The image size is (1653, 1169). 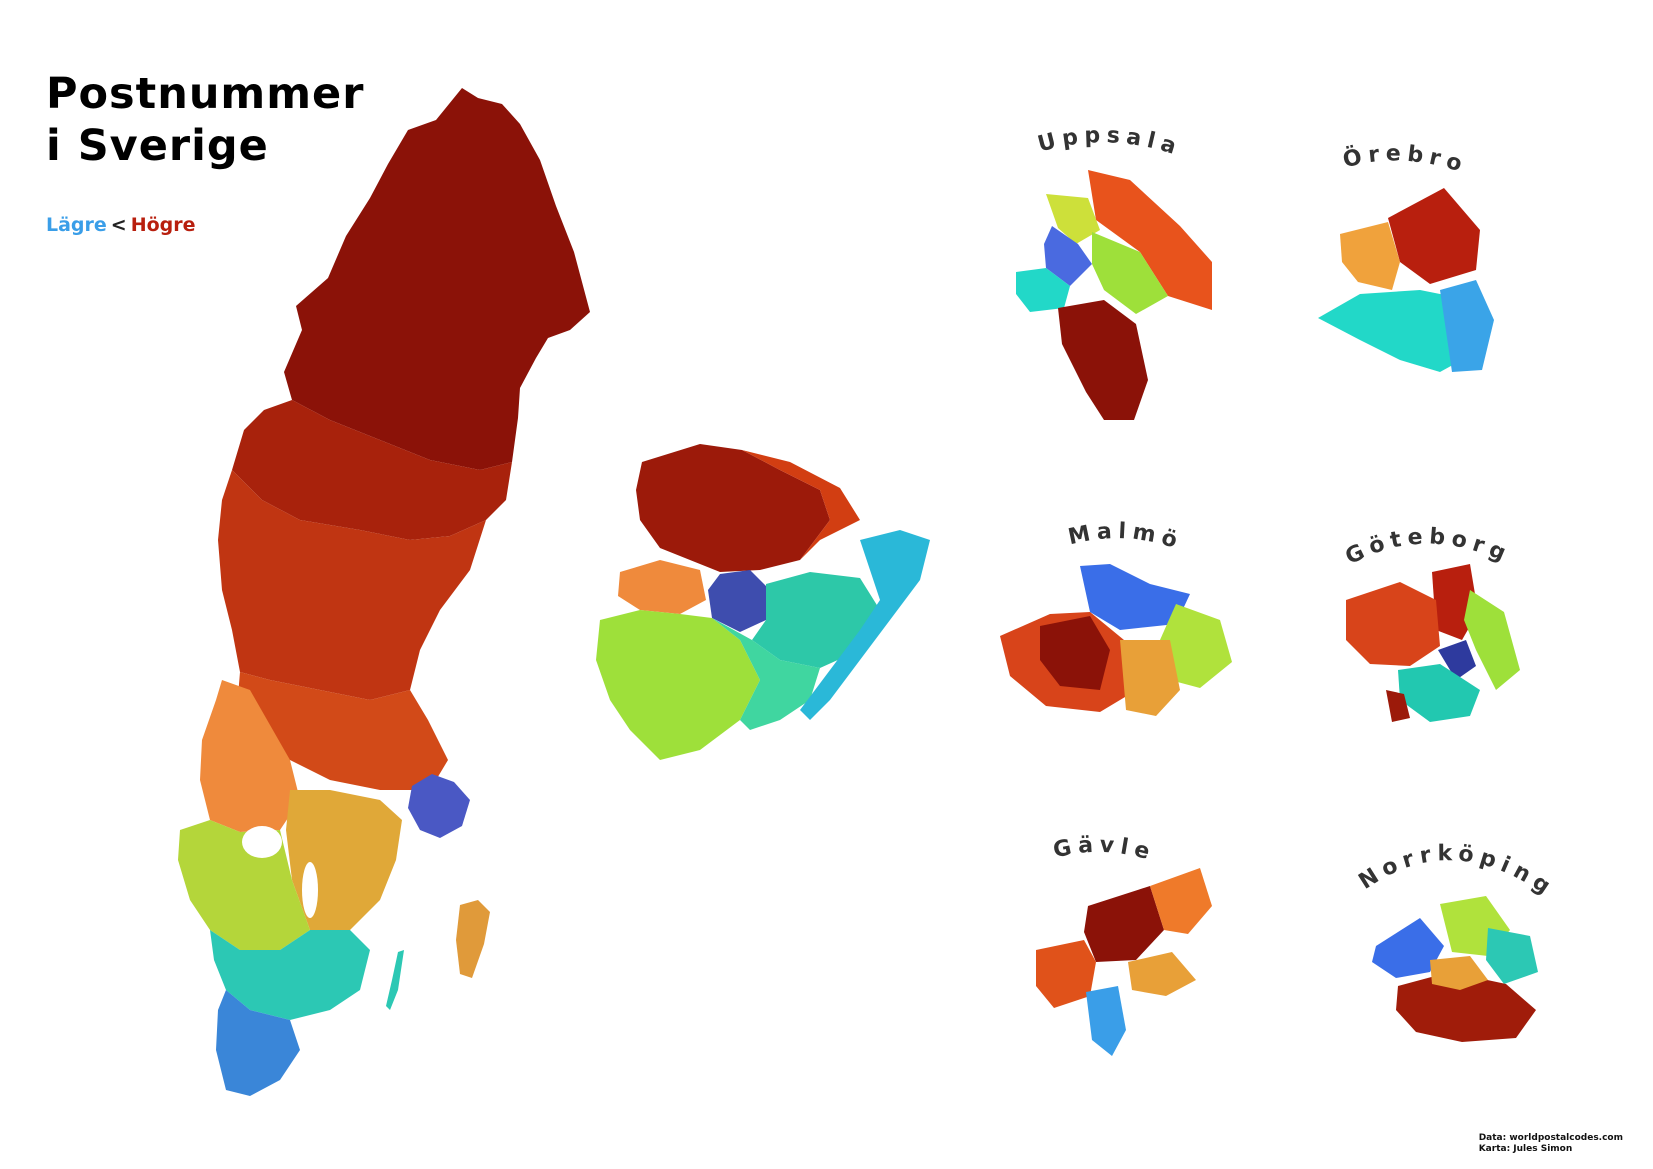 What do you see at coordinates (1110, 142) in the screenshot?
I see `city-label-uppsala: Uppsala` at bounding box center [1110, 142].